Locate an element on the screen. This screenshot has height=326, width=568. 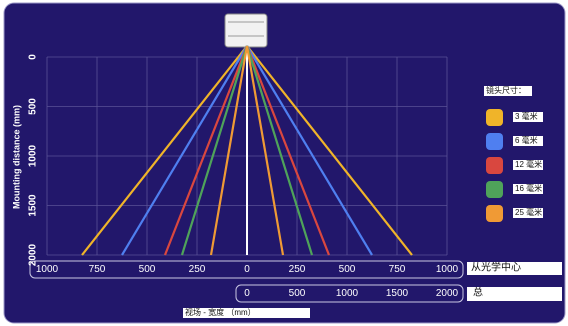
legend-label: 6 毫米 is located at coordinates (526, 140).